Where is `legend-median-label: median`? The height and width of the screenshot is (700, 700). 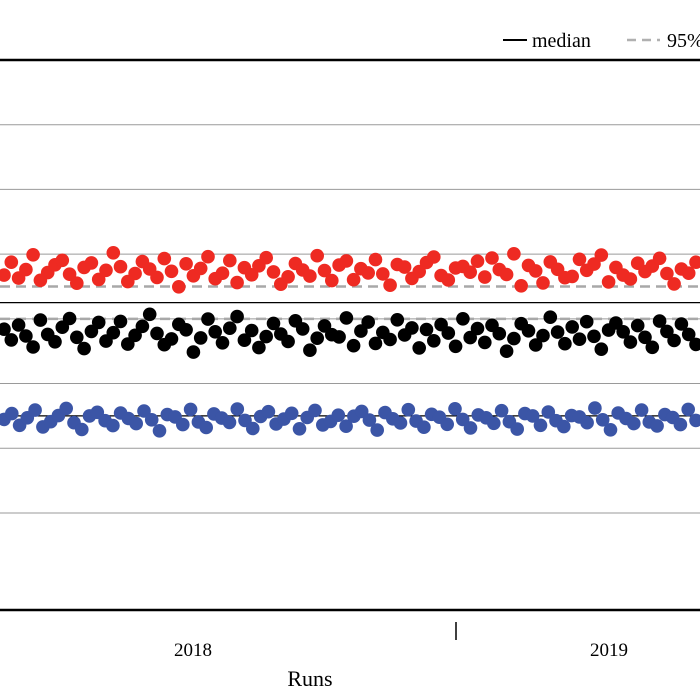 legend-median-label: median is located at coordinates (561, 41).